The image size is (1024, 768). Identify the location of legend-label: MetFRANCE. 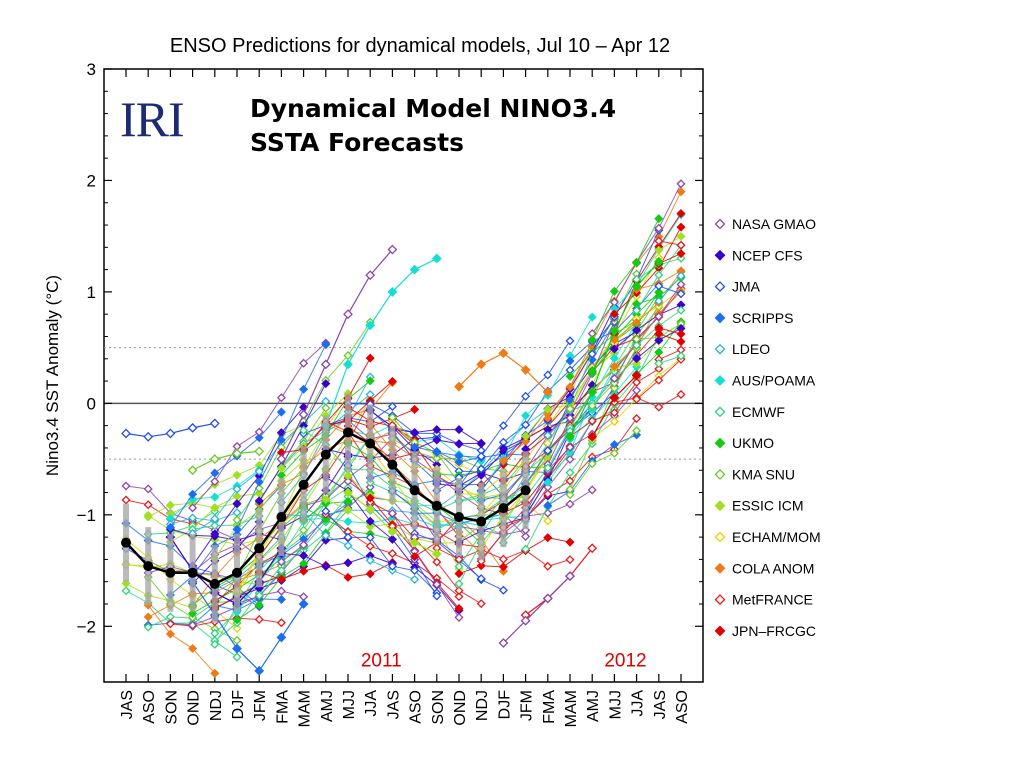
(772, 600).